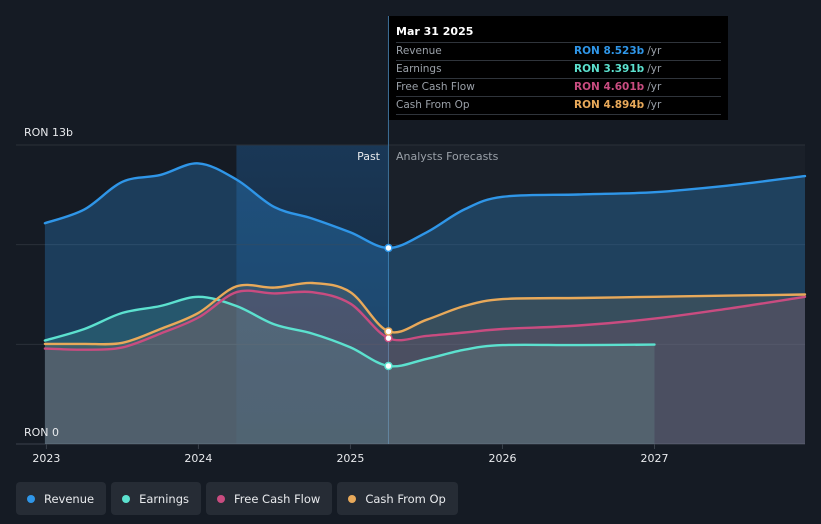 The image size is (821, 524). I want to click on earnings-marker, so click(388, 366).